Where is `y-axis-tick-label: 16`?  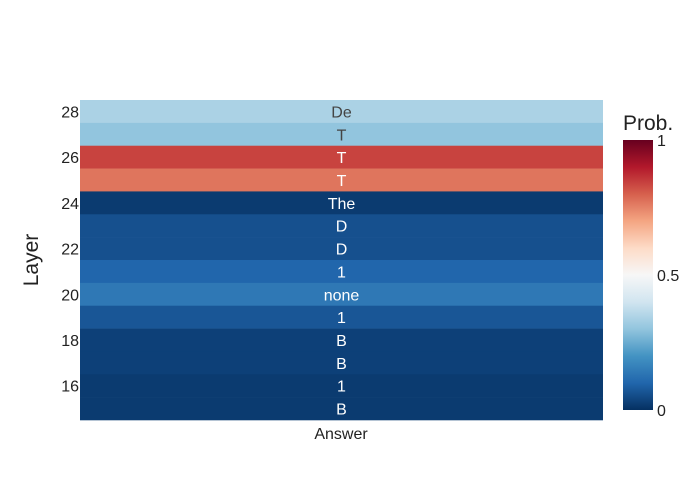
y-axis-tick-label: 16 is located at coordinates (70, 387).